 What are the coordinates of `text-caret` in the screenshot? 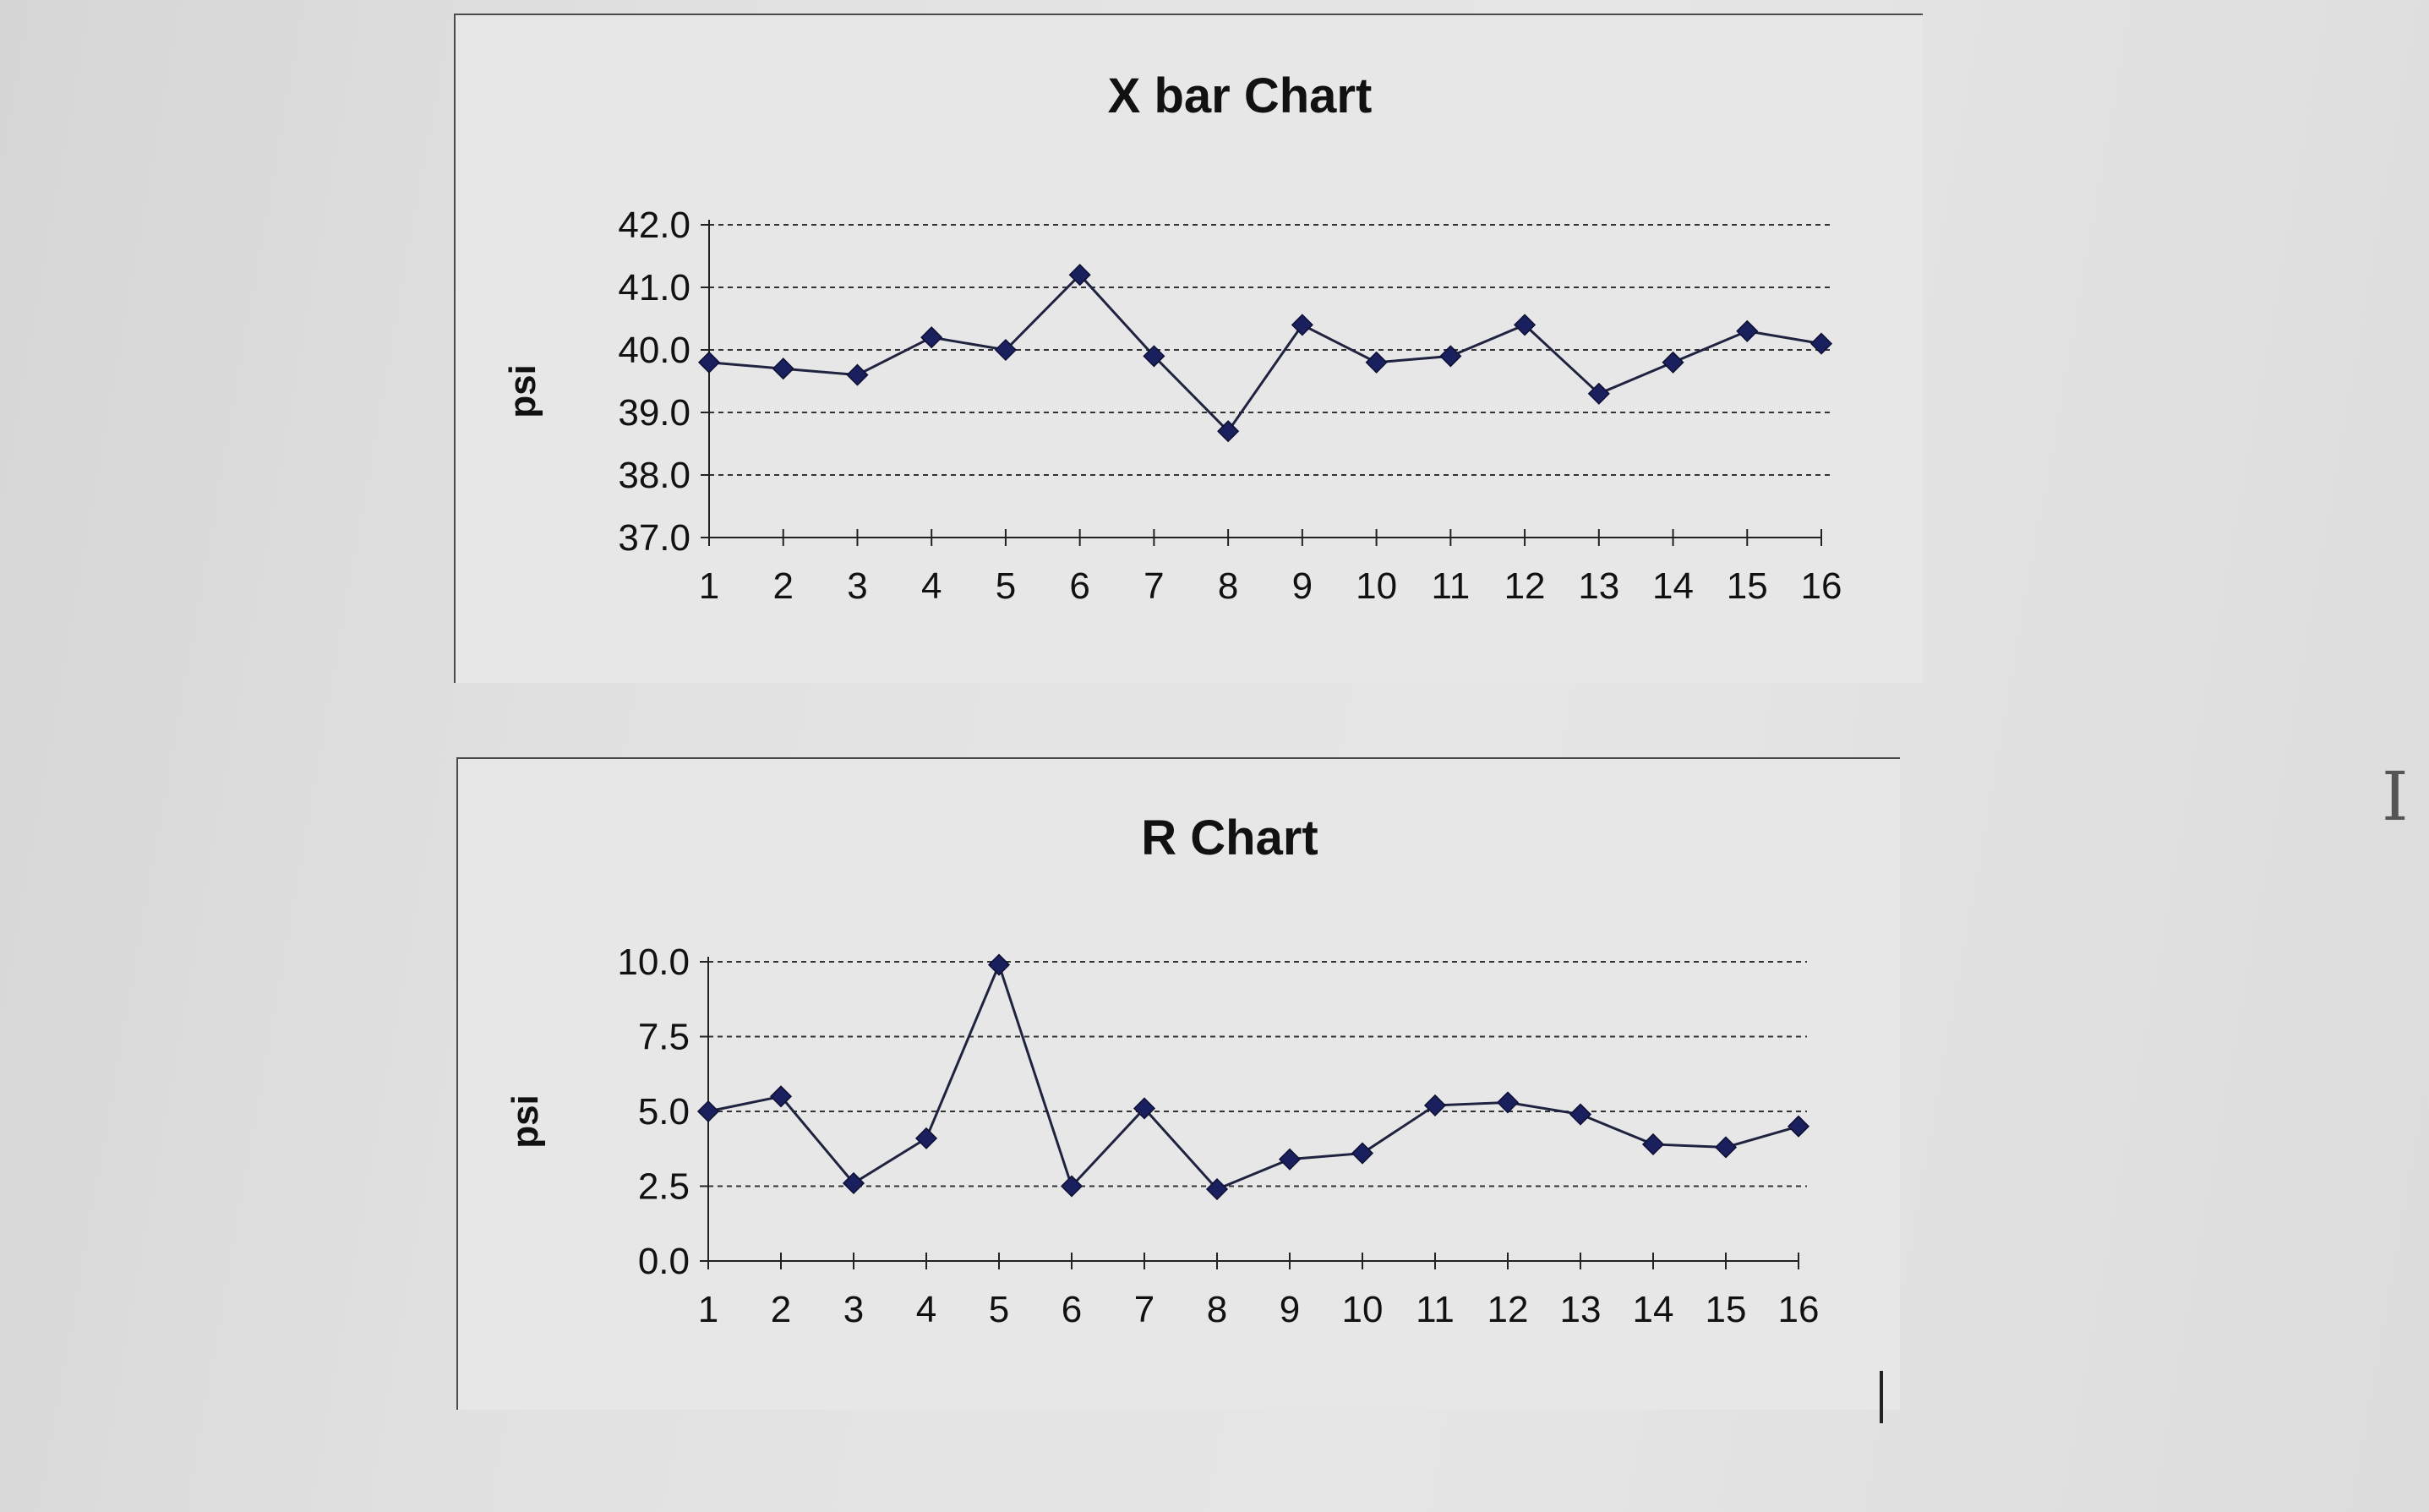 It's located at (1881, 1397).